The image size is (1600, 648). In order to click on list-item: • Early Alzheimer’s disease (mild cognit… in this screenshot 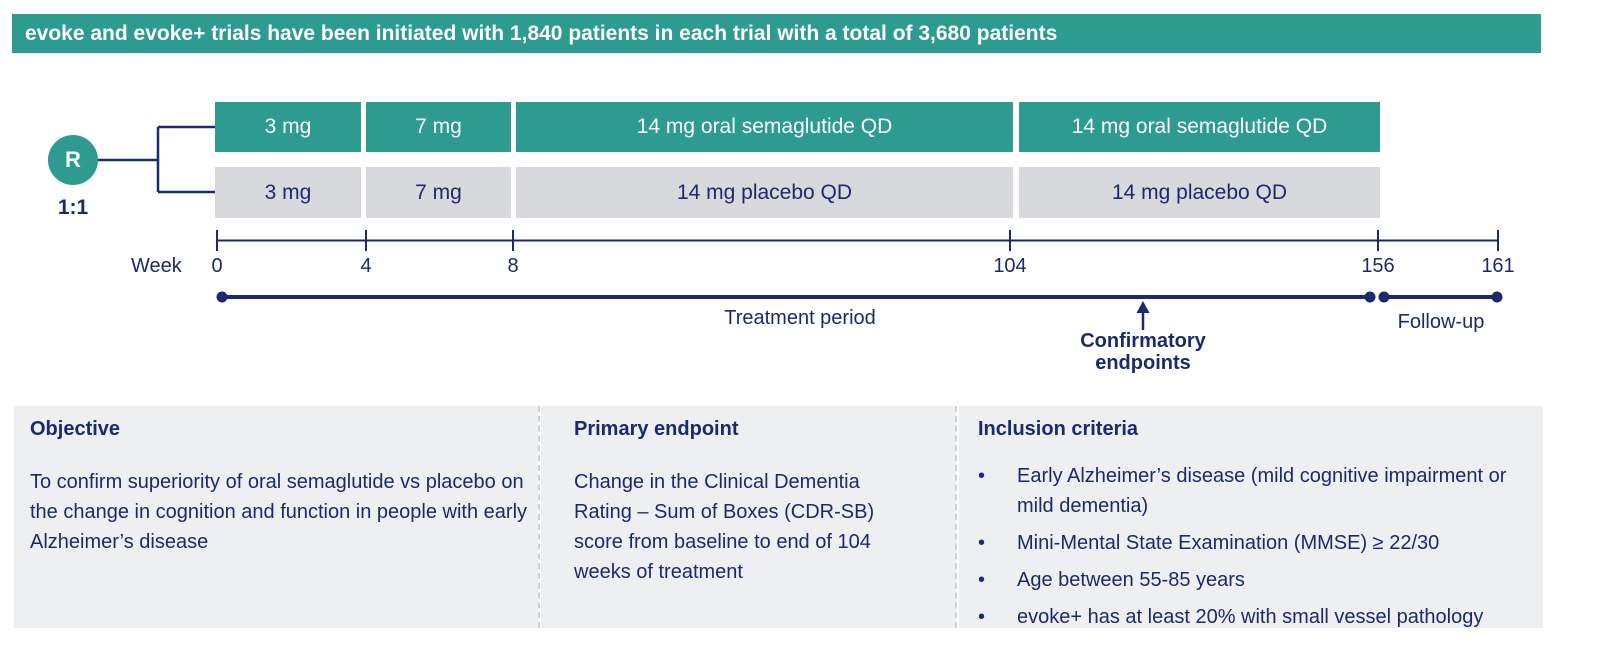, I will do `click(1260, 491)`.